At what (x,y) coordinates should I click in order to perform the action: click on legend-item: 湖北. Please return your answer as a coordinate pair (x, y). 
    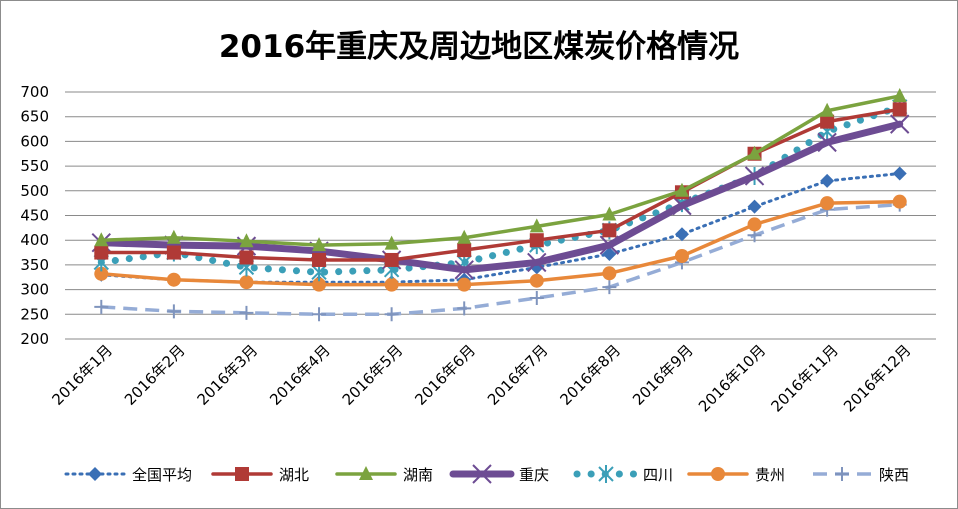
    Looking at the image, I should click on (260, 475).